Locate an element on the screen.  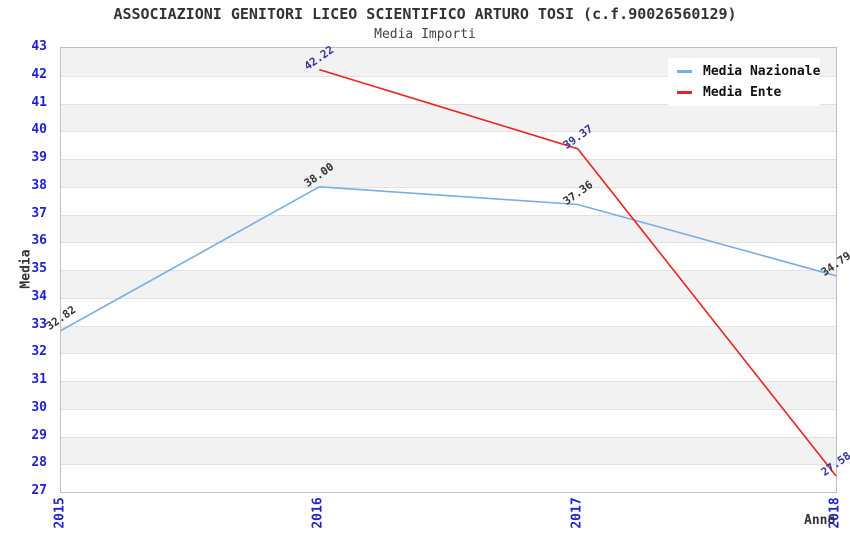
legend-entry: Media Nazionale is located at coordinates (744, 71).